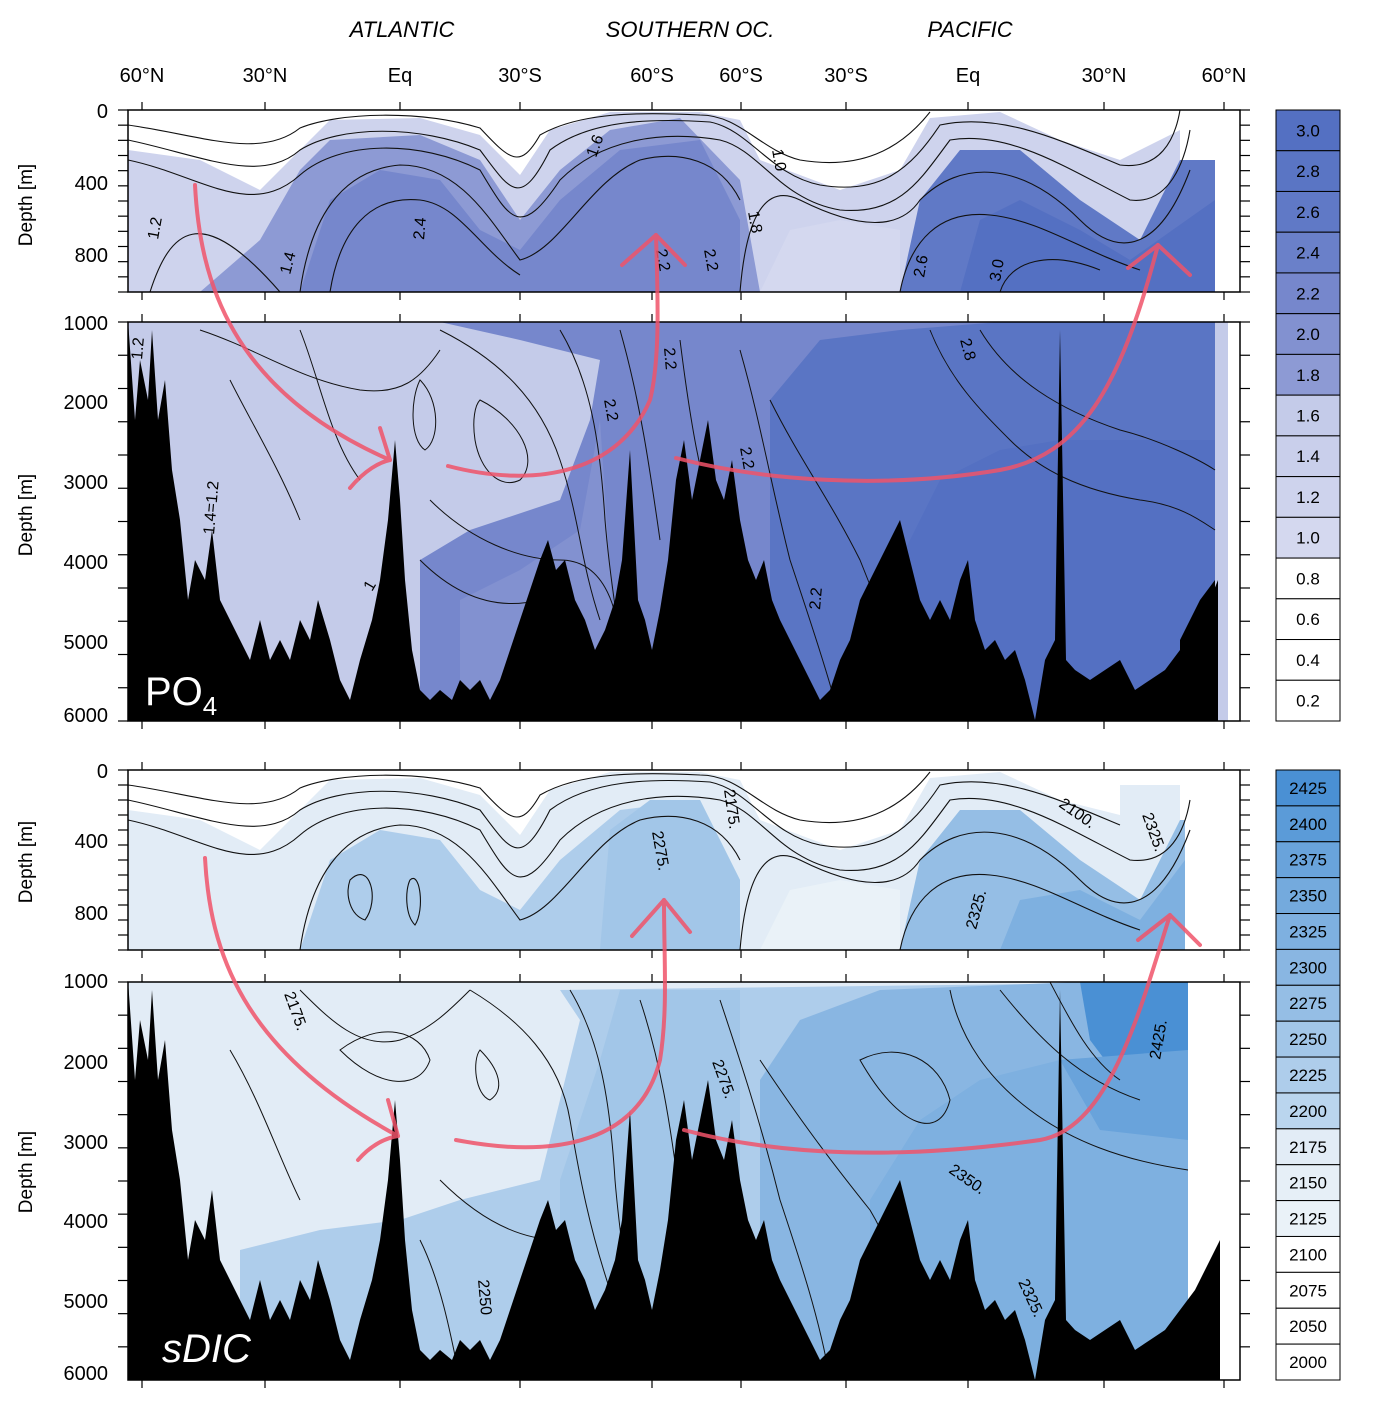  Describe the element at coordinates (1159, 1039) in the screenshot. I see `contour-label: 2425.` at that location.